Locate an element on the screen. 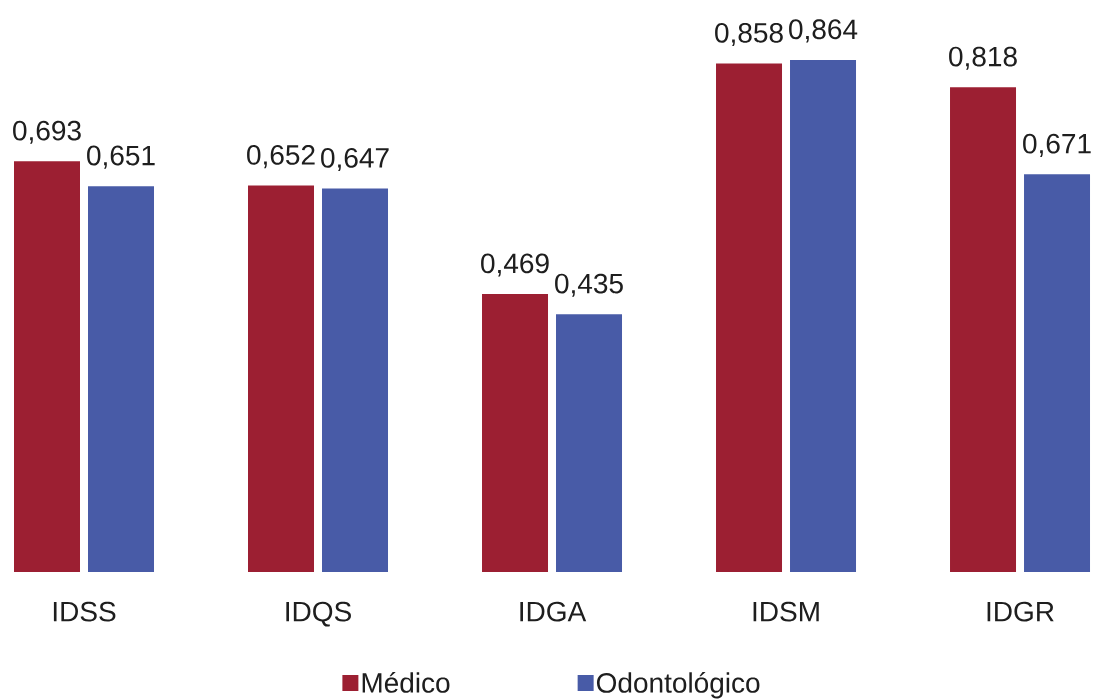 This screenshot has width=1105, height=699. legend-label: Médico is located at coordinates (406, 682).